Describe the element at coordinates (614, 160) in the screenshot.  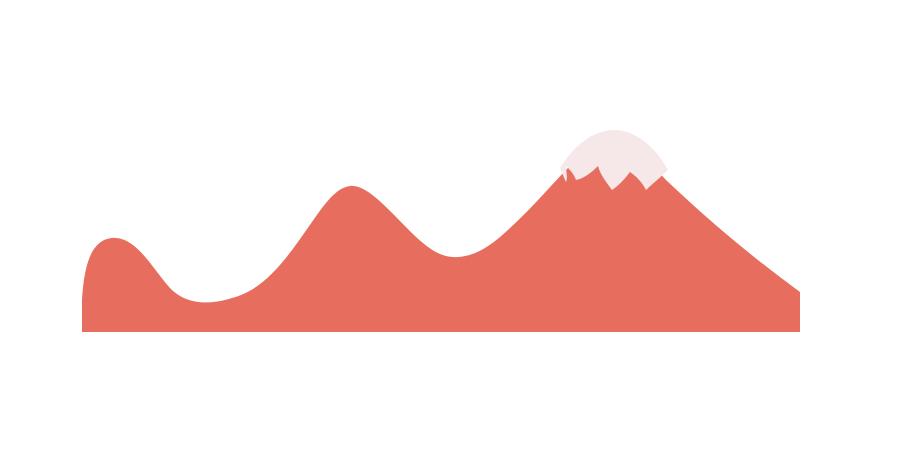
I see `snowcap-shape` at that location.